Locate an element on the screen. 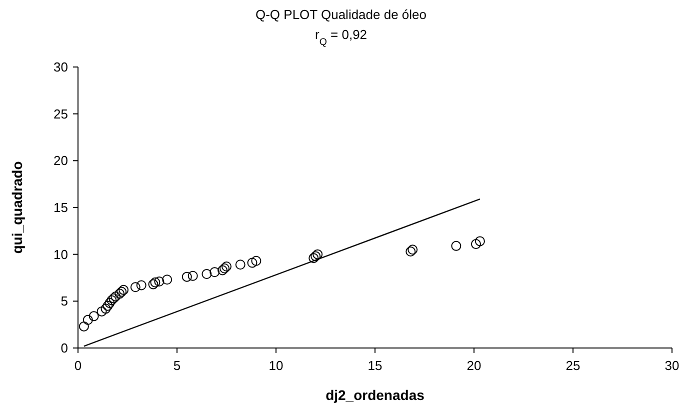  y-tick-label: 30 is located at coordinates (61, 67).